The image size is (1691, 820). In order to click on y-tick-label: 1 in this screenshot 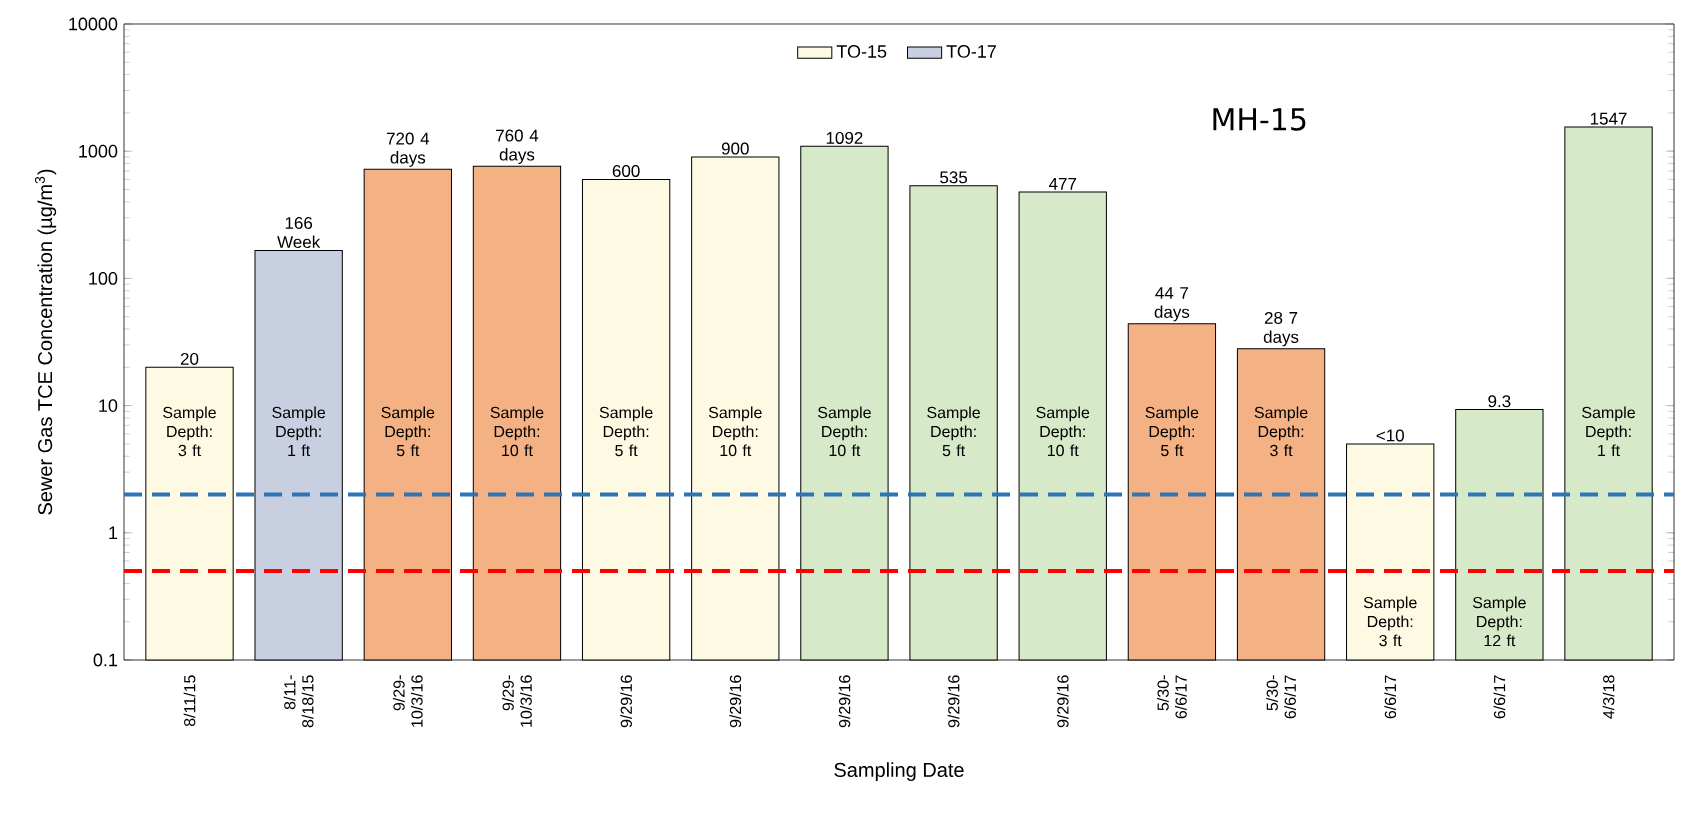, I will do `click(113, 532)`.